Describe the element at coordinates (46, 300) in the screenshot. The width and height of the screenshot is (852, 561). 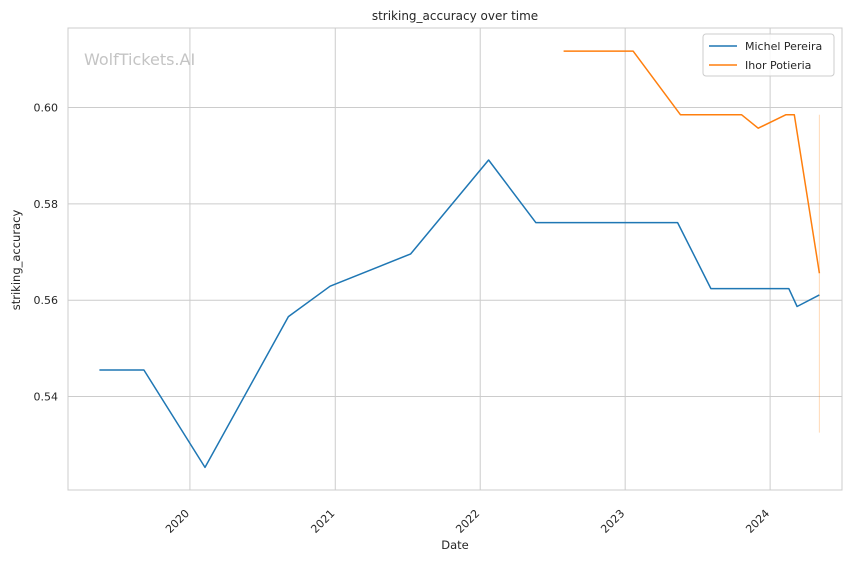
I see `y-tick-label: 0.56` at that location.